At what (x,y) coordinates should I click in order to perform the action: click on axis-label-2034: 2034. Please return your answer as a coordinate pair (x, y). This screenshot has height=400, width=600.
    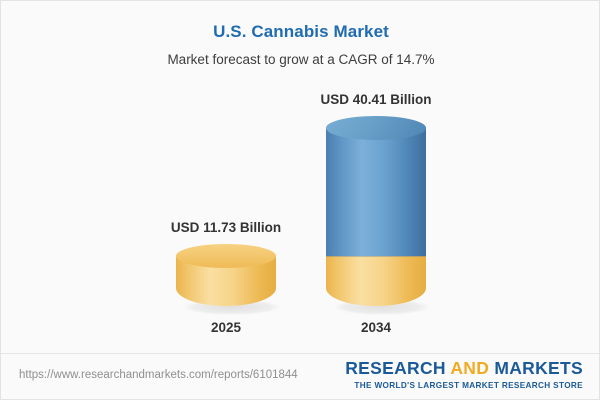
    Looking at the image, I should click on (376, 327).